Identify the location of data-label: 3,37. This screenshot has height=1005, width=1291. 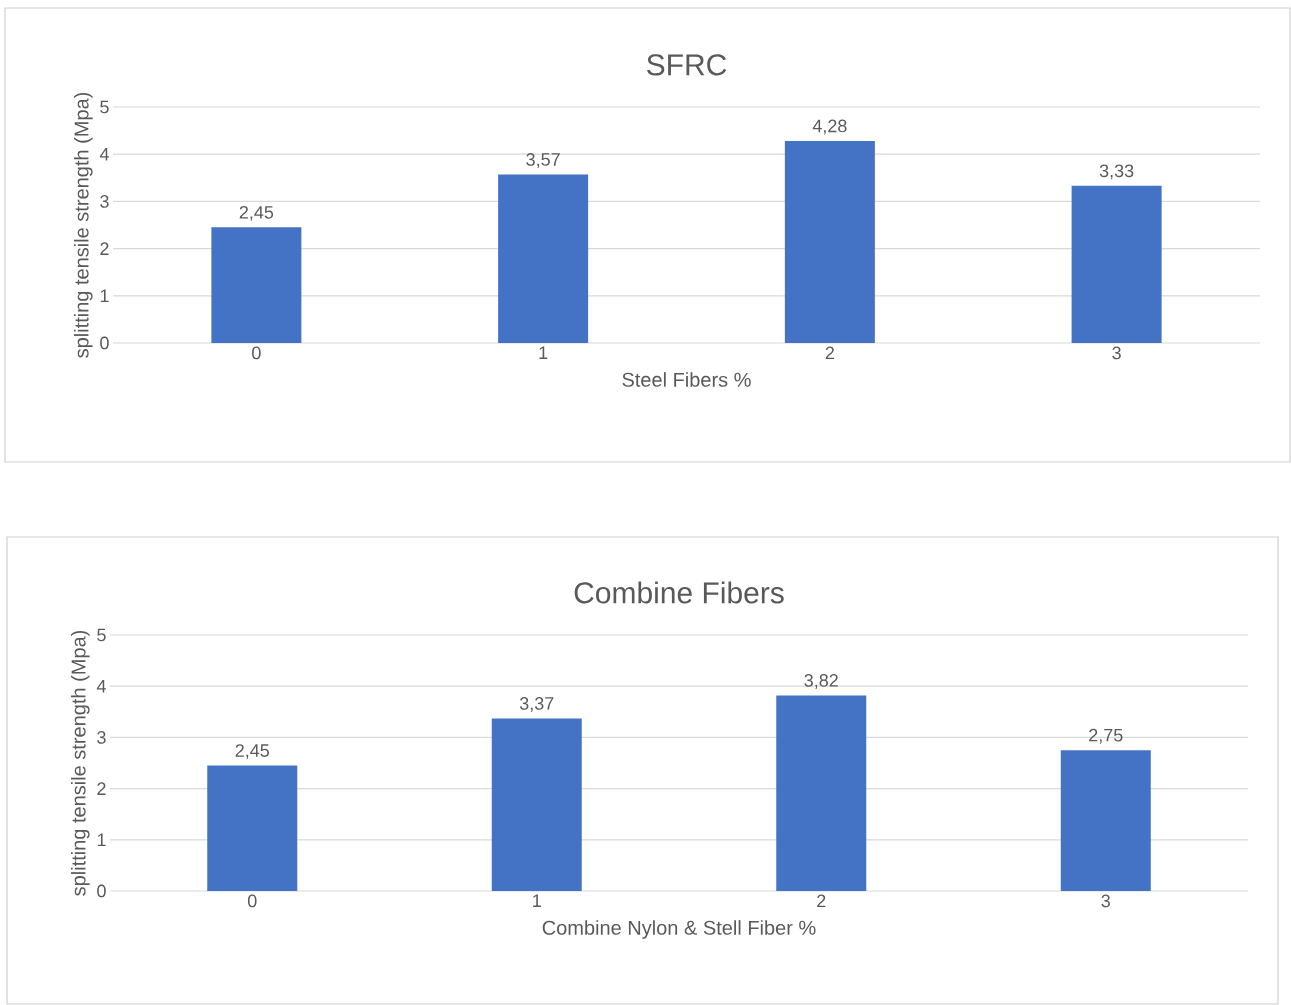
(536, 704).